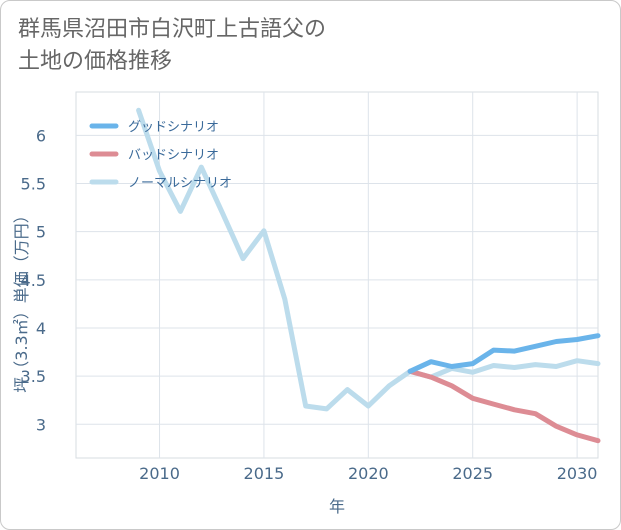 This screenshot has height=530, width=621. I want to click on x-tick-label: 2025, so click(472, 473).